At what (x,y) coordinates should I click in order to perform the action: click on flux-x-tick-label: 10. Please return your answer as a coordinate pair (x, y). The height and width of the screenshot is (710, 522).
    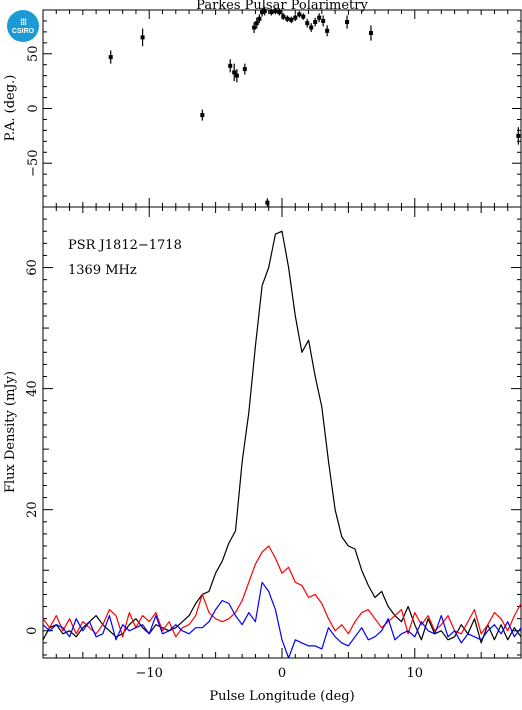
    Looking at the image, I should click on (415, 673).